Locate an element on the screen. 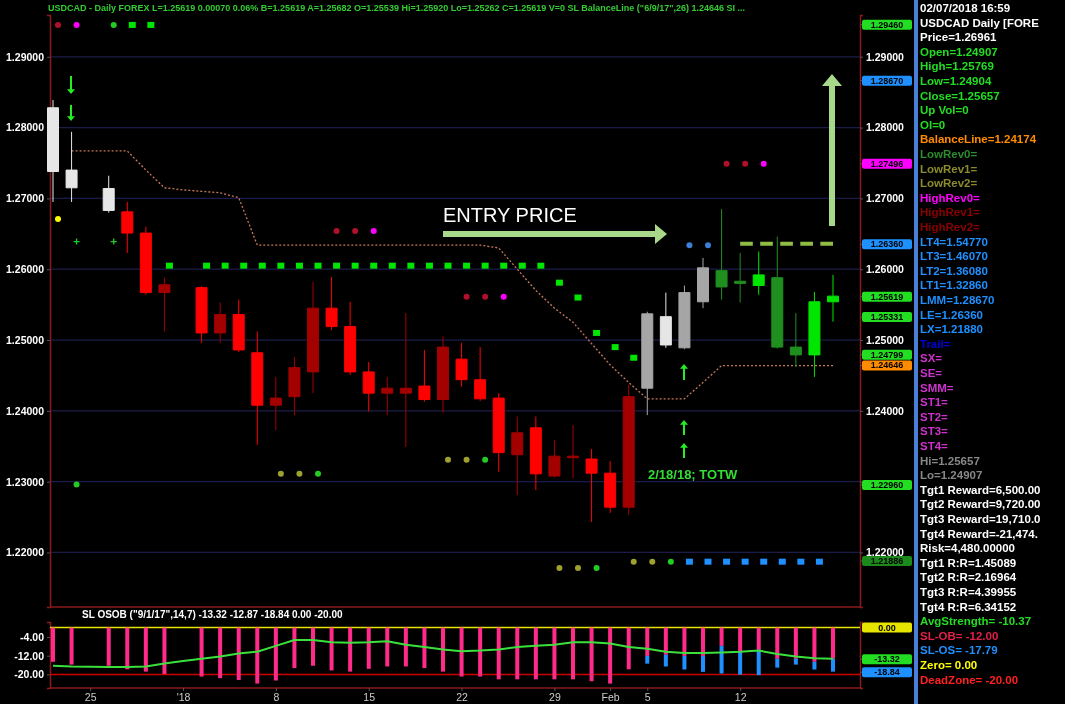  text: Tgt3 Reward=19,710.0 is located at coordinates (980, 519).